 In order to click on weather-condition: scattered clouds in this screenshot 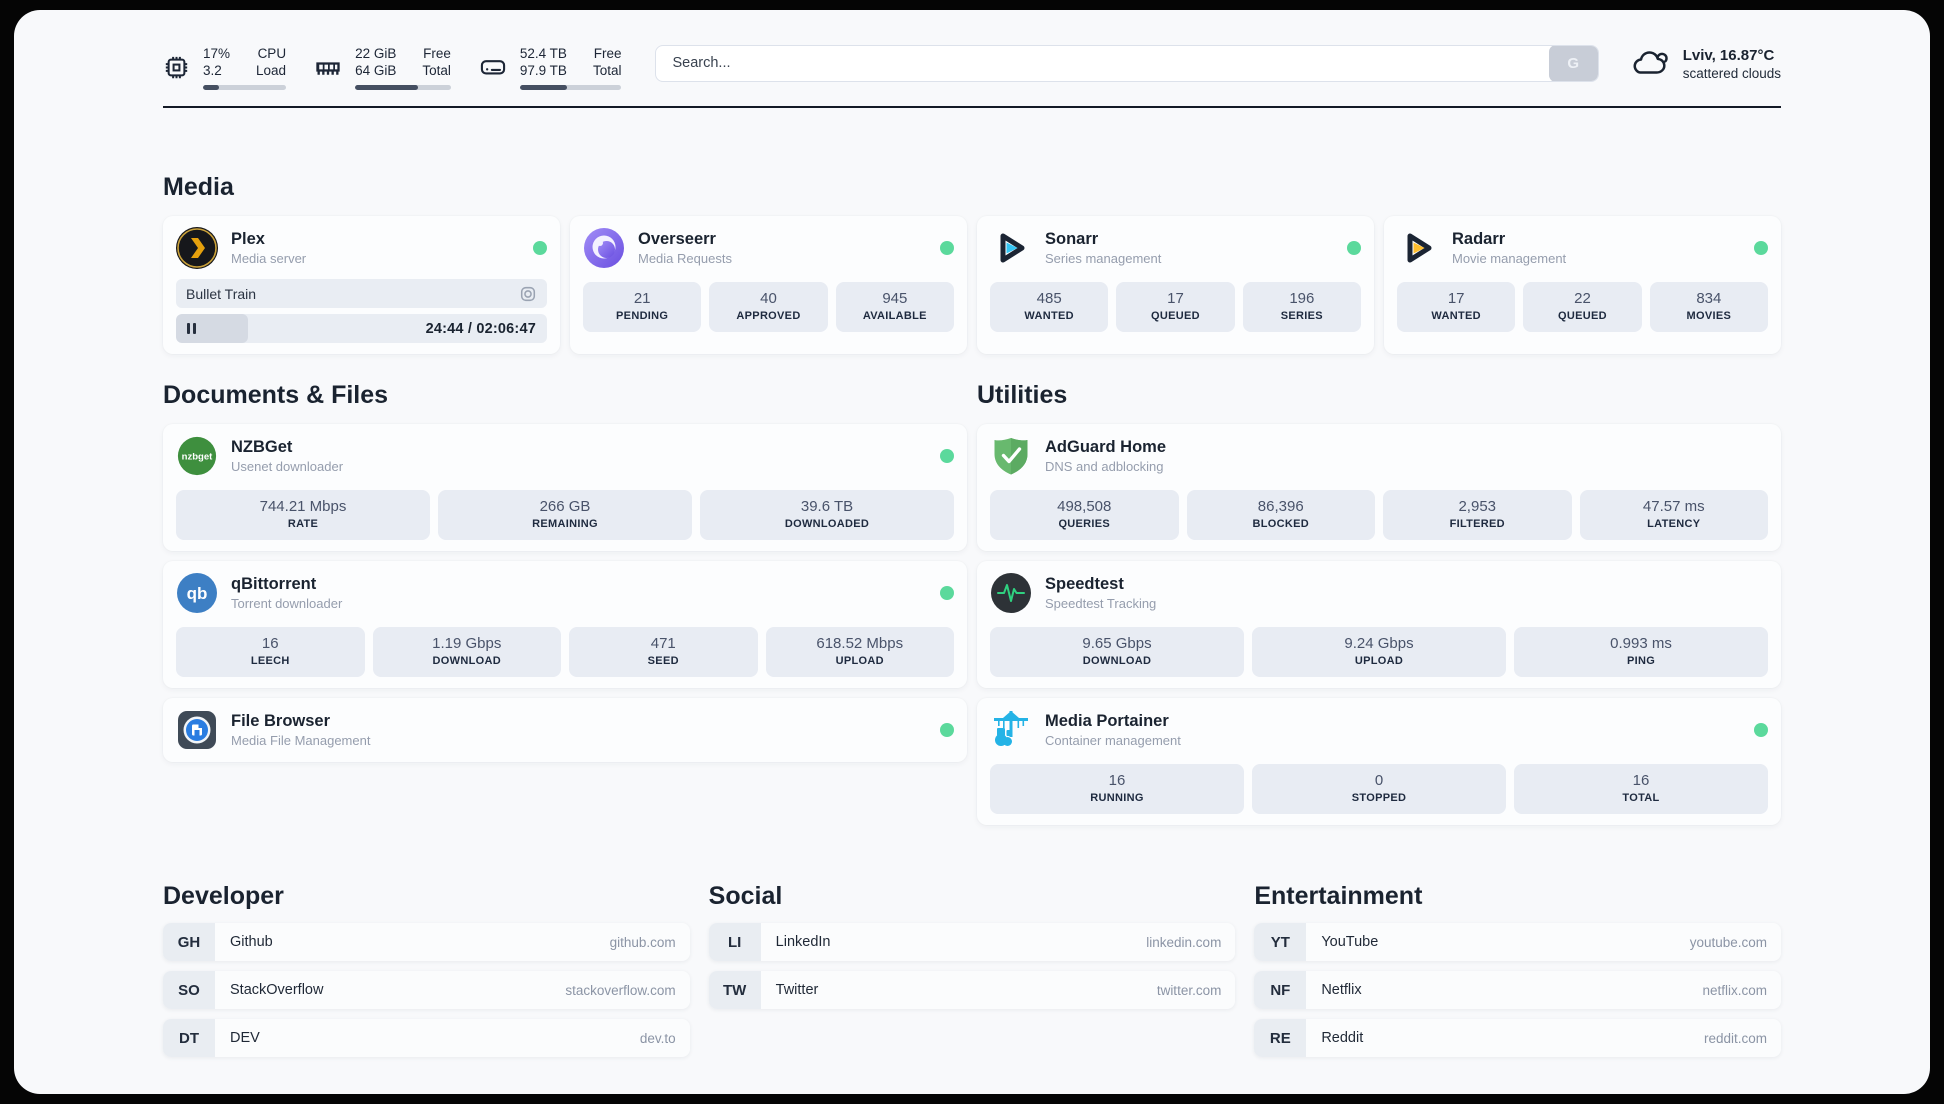, I will do `click(1731, 73)`.